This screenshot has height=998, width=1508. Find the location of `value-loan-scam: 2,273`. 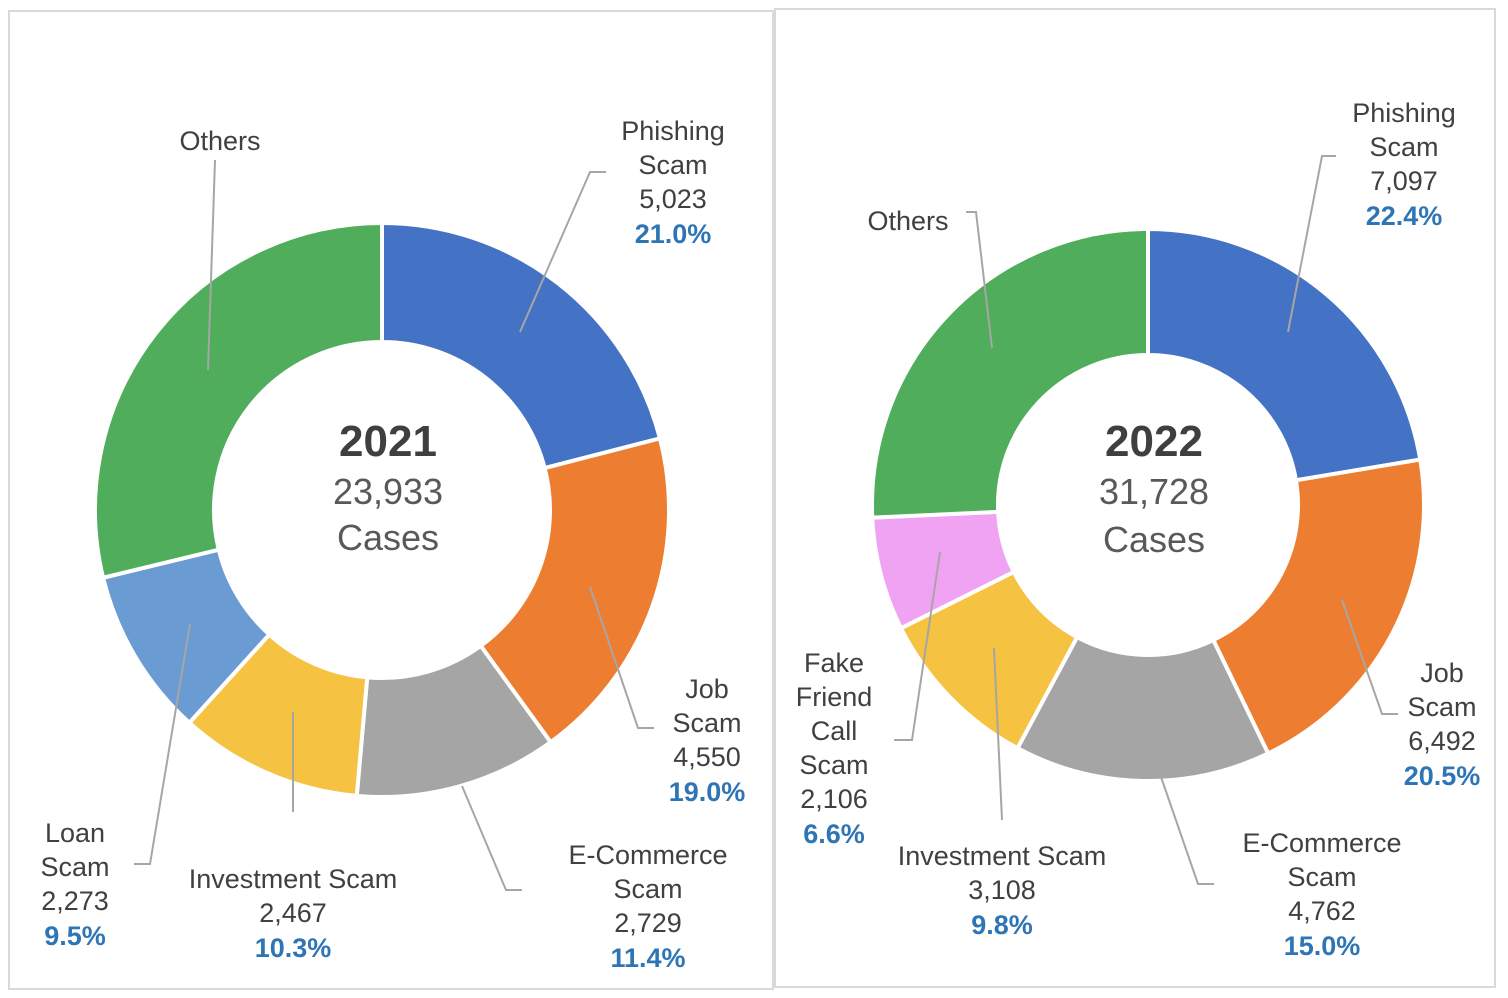

value-loan-scam: 2,273 is located at coordinates (75, 901).